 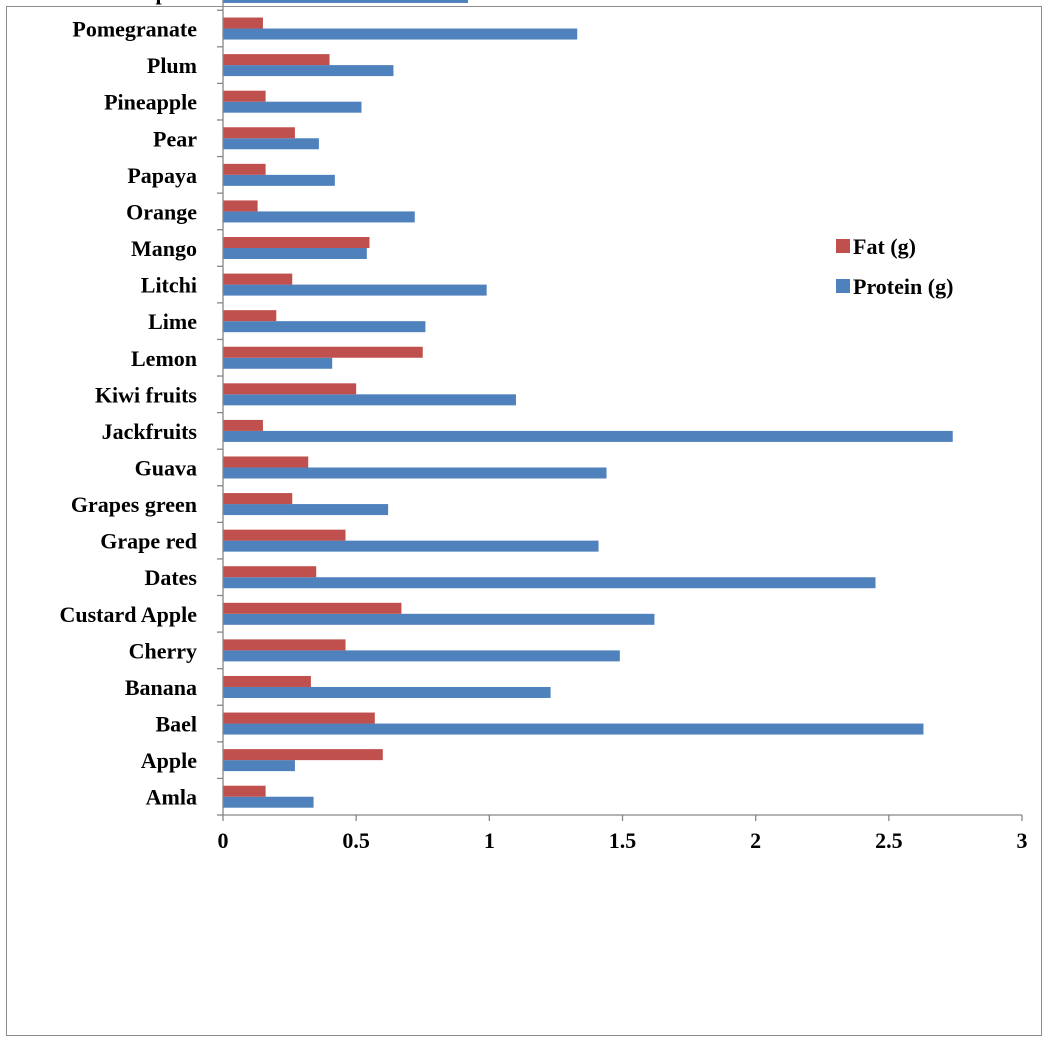 What do you see at coordinates (150, 431) in the screenshot?
I see `category-label-jackfruits: Jackfruits` at bounding box center [150, 431].